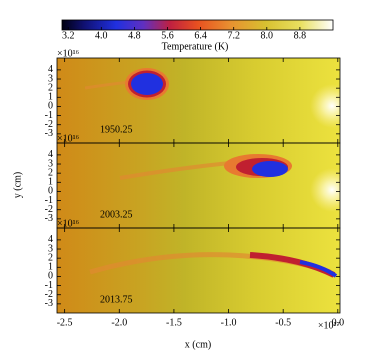  Describe the element at coordinates (283, 322) in the screenshot. I see `x-tick-label: -0.5` at that location.